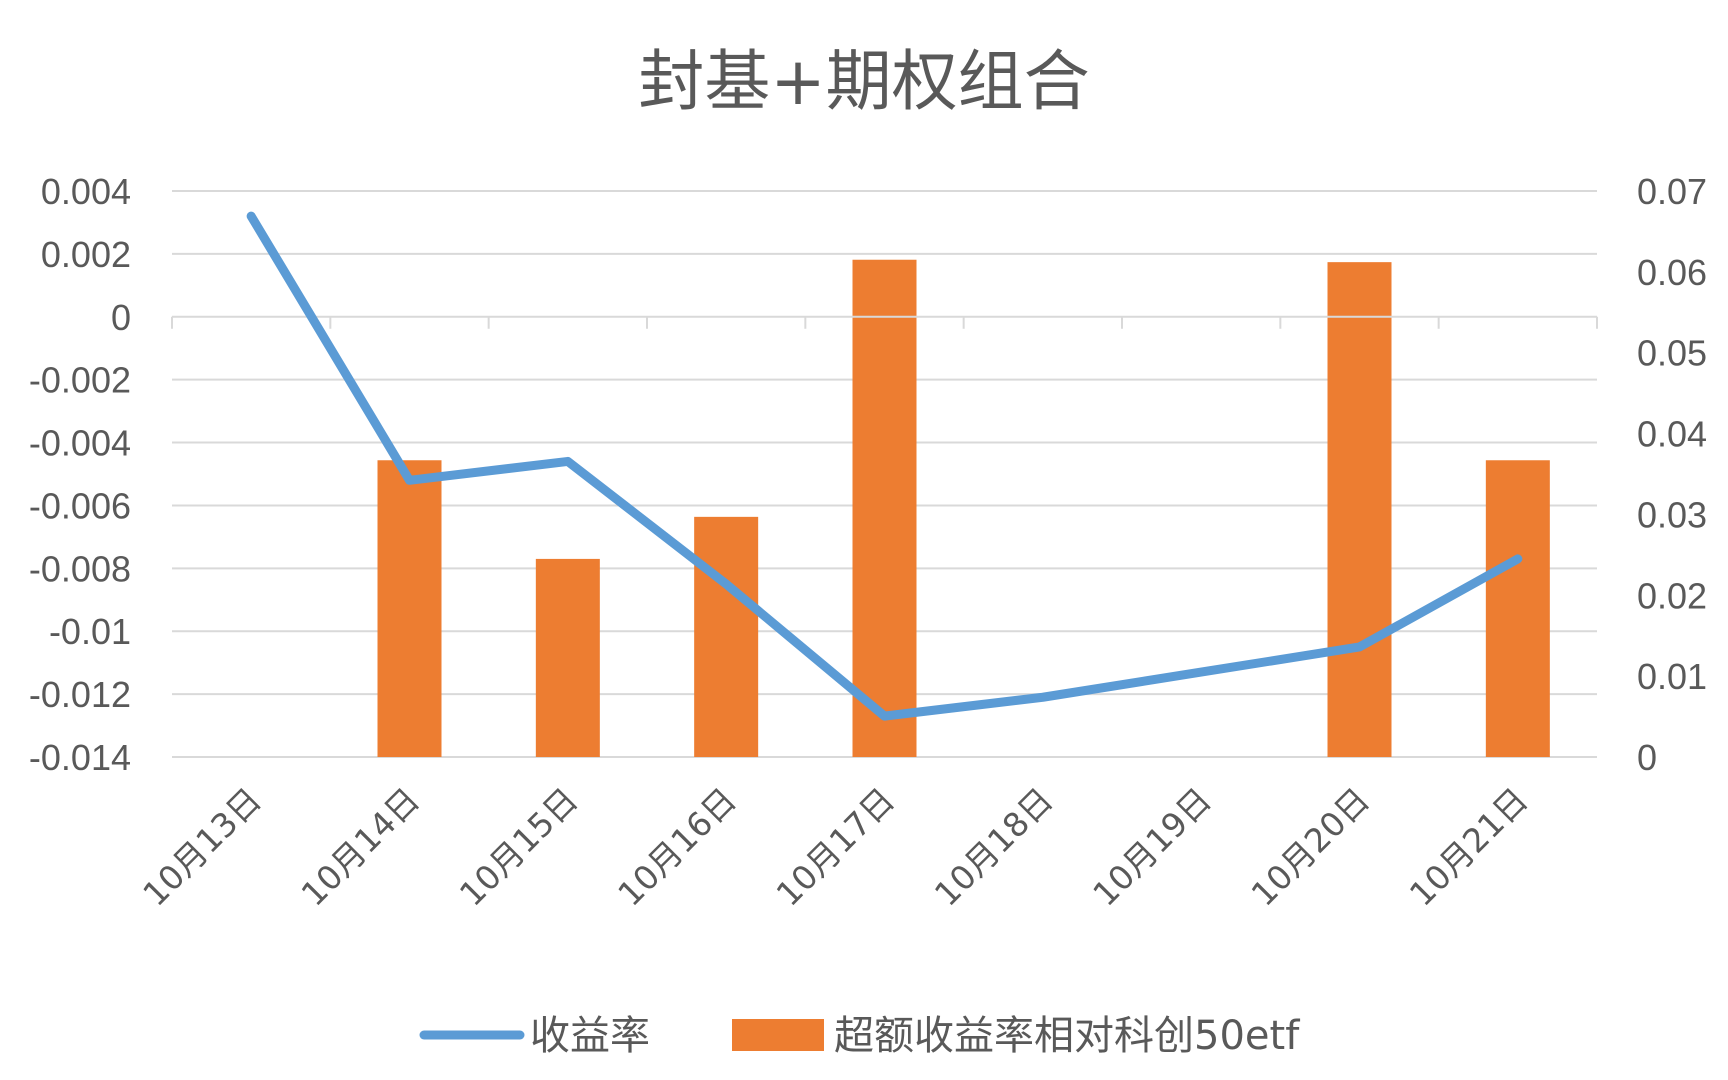  What do you see at coordinates (1672, 514) in the screenshot?
I see `right-tick-label: 0.03` at bounding box center [1672, 514].